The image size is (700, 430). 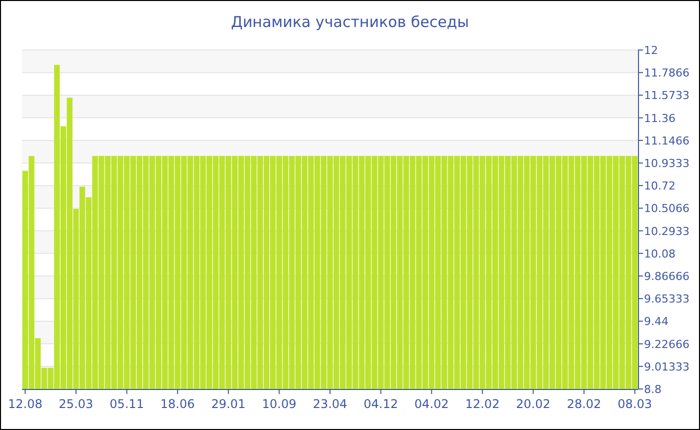 What do you see at coordinates (431, 404) in the screenshot?
I see `x-tick-label: 04.02` at bounding box center [431, 404].